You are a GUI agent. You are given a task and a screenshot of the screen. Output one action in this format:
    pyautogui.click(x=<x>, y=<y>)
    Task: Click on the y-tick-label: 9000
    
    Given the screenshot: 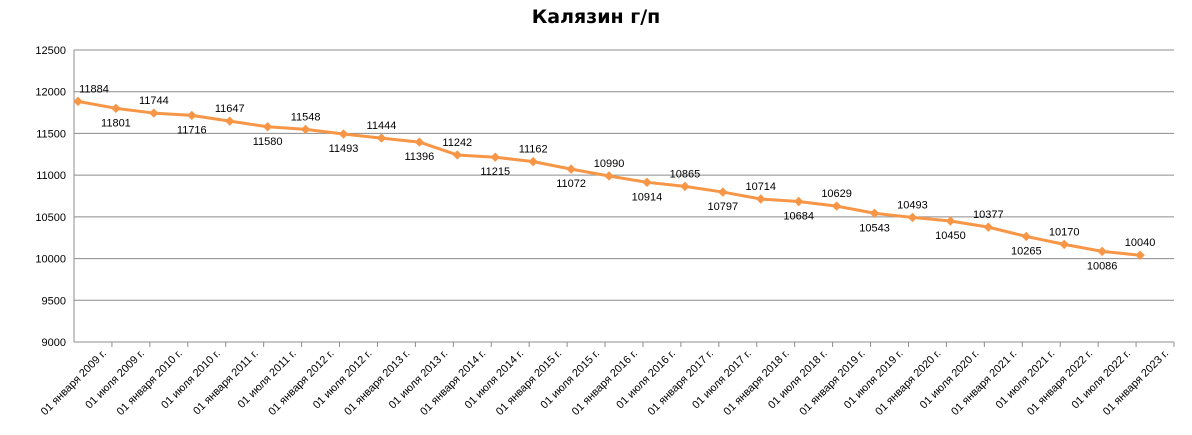 What is the action you would take?
    pyautogui.click(x=54, y=343)
    